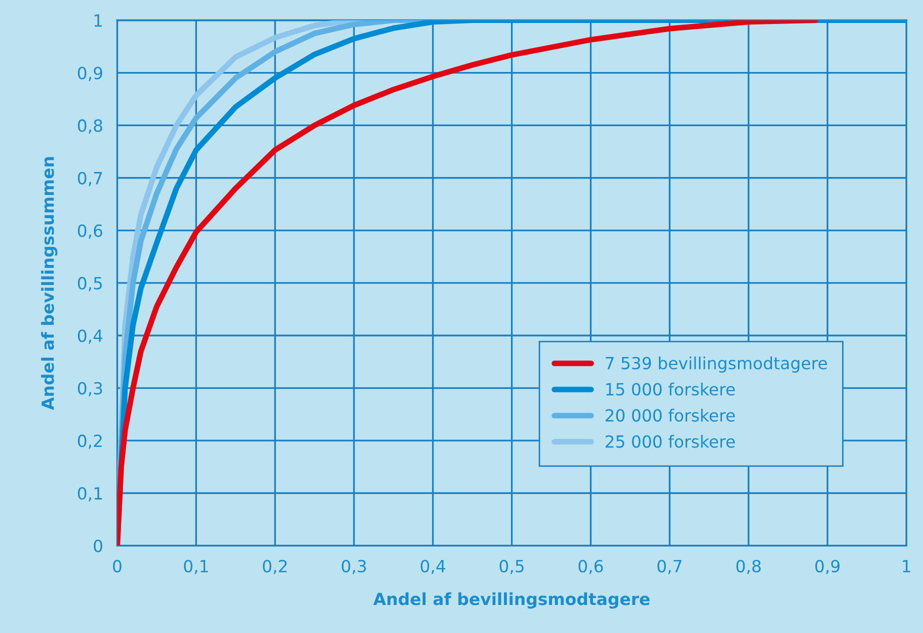  What do you see at coordinates (511, 600) in the screenshot?
I see `x-axis-title: Andel af bevillingsmodtagere` at bounding box center [511, 600].